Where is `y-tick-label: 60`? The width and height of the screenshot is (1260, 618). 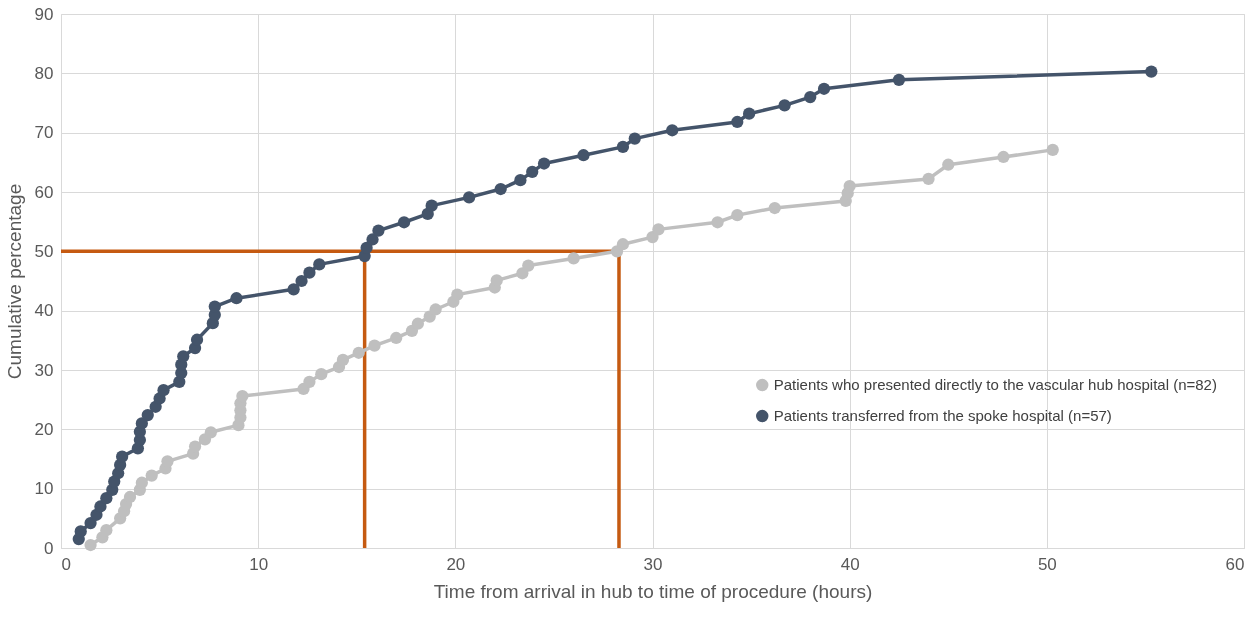 y-tick-label: 60 is located at coordinates (44, 192).